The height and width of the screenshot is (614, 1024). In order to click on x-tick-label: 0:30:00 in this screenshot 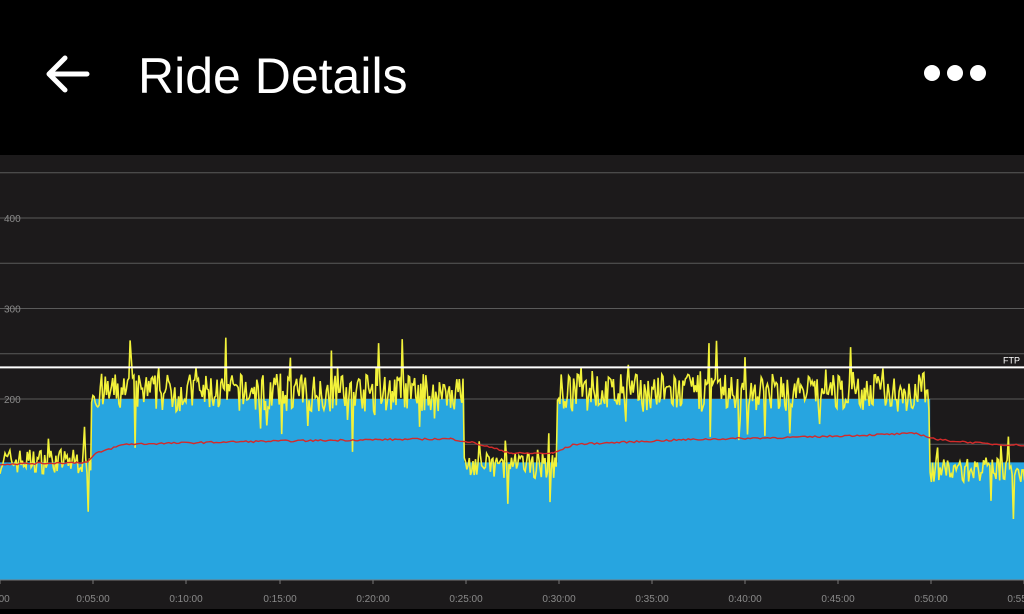, I will do `click(559, 599)`.